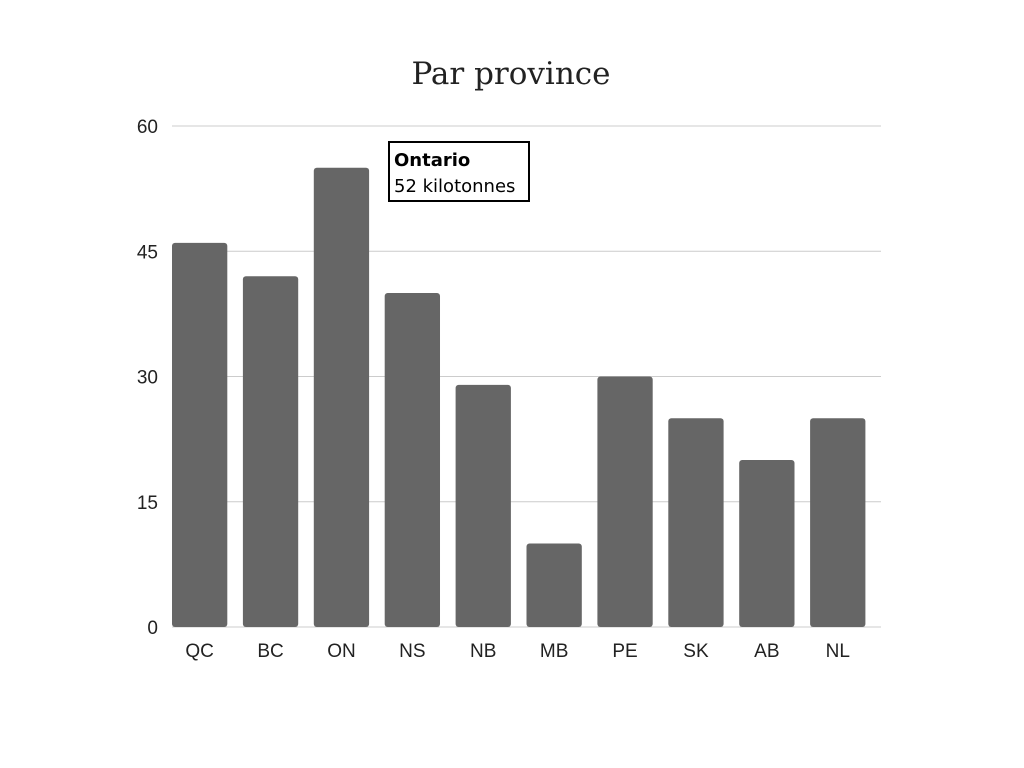 This screenshot has height=768, width=1024. I want to click on bar-bc, so click(270, 451).